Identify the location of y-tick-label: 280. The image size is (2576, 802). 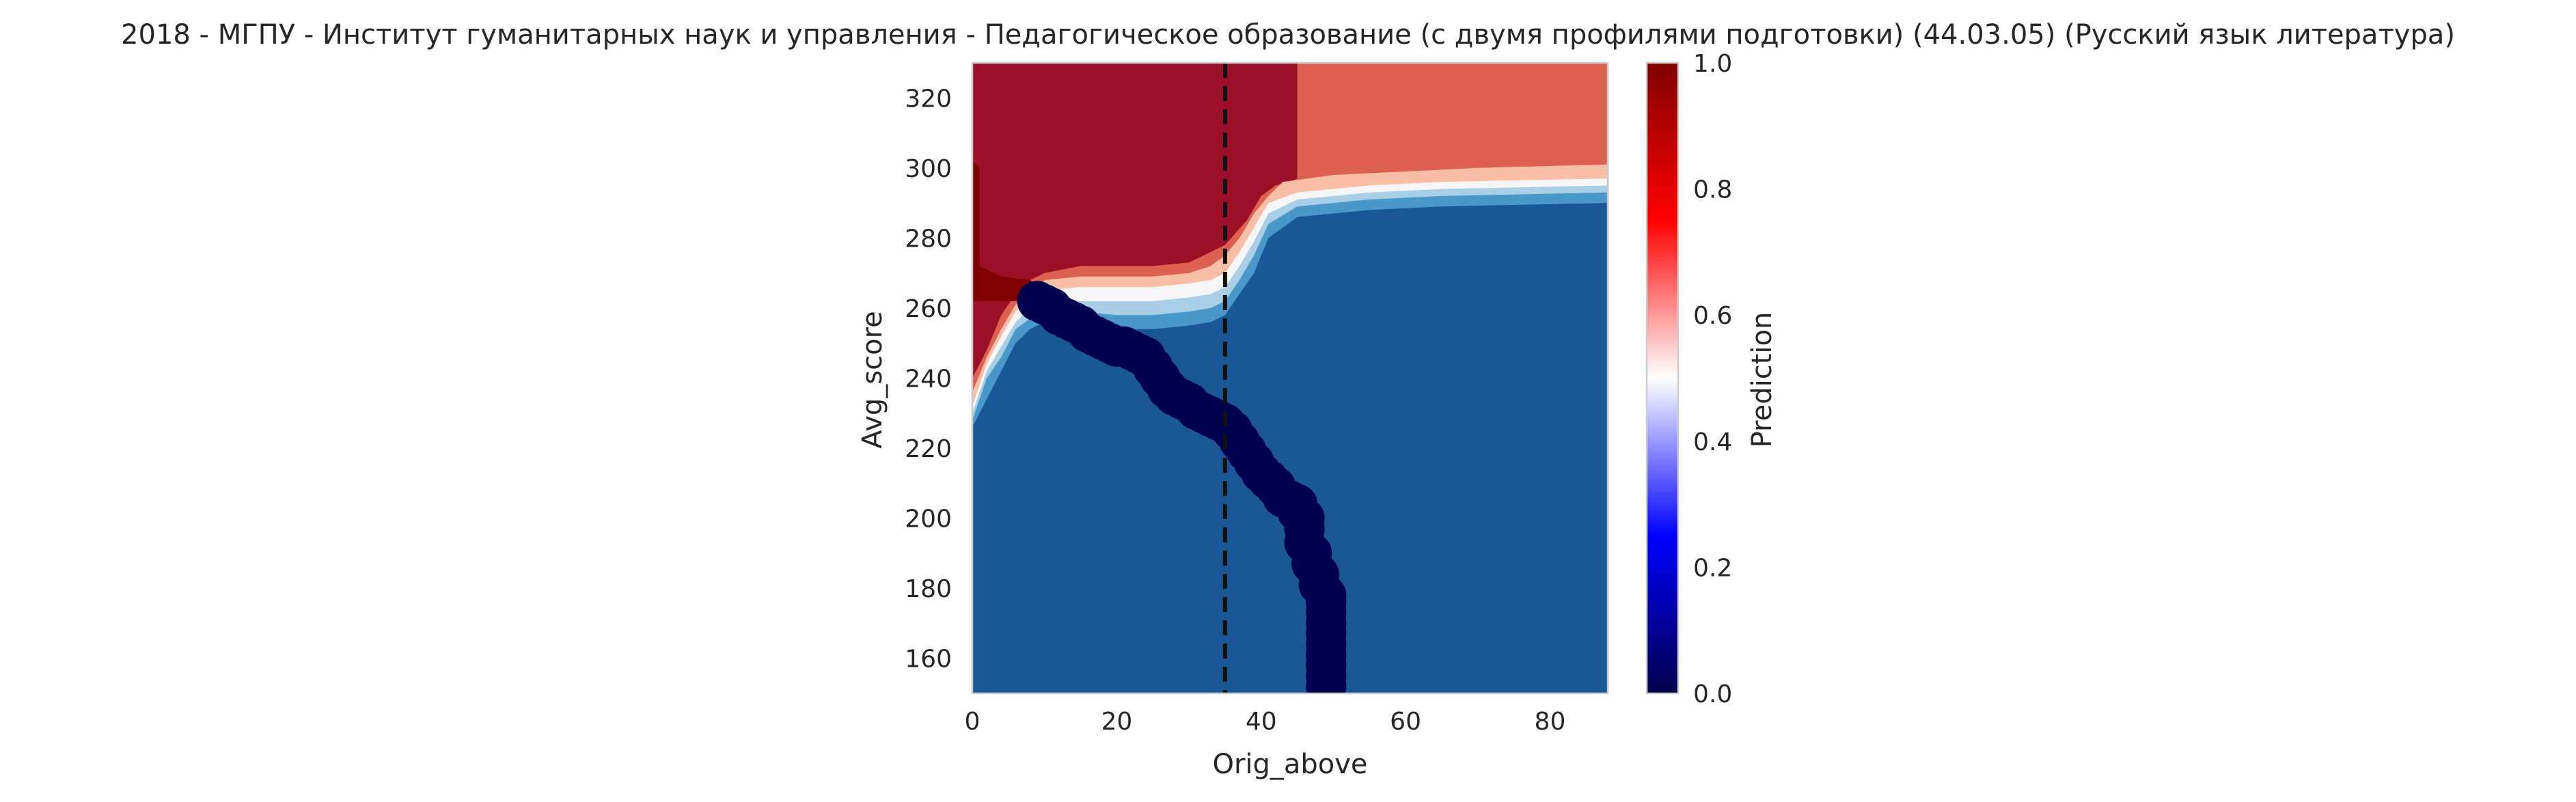
(928, 239).